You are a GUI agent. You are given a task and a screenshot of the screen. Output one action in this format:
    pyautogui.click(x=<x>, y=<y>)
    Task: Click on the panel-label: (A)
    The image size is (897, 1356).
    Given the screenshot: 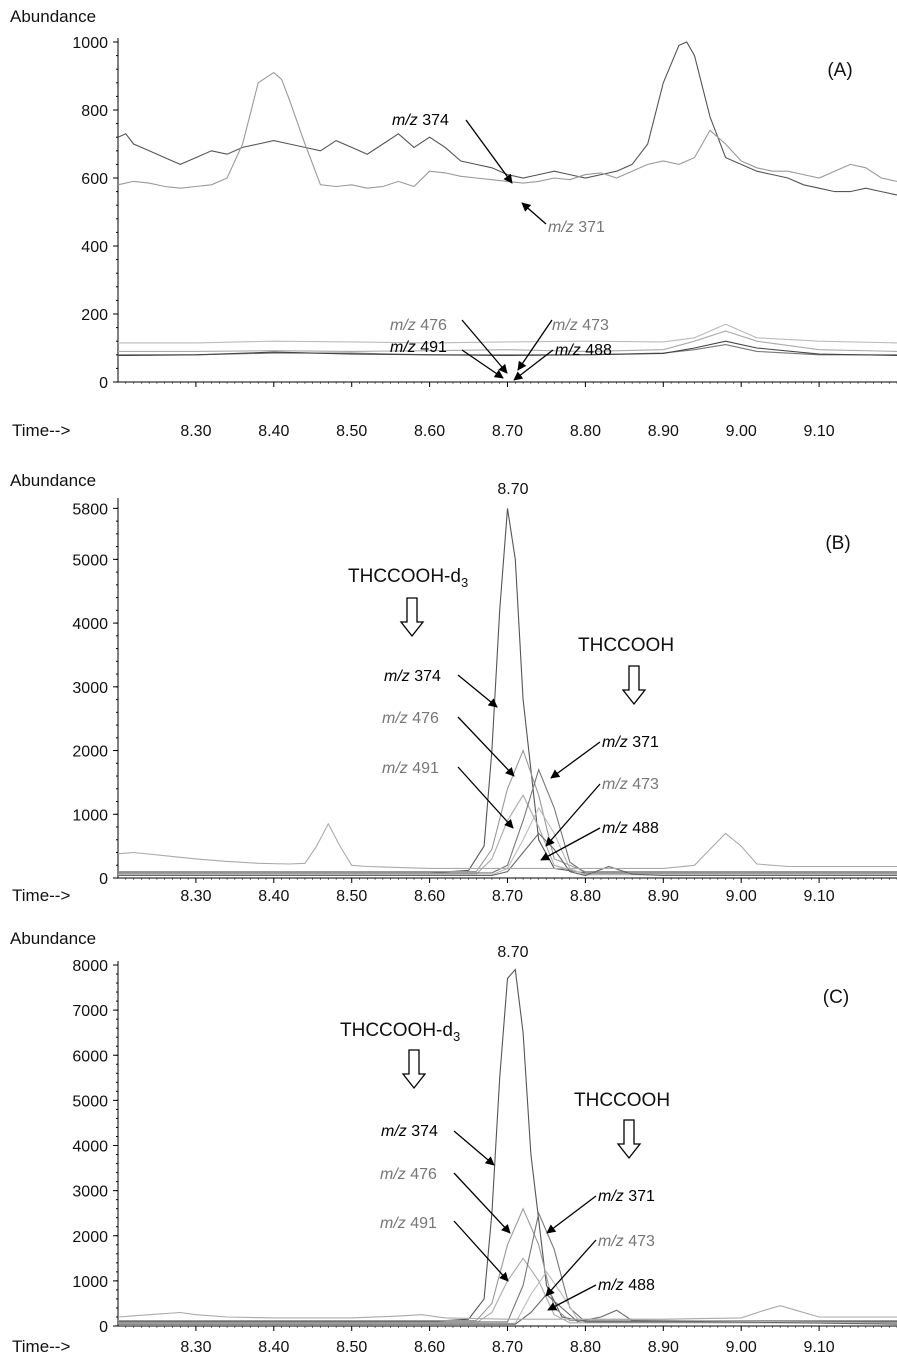 What is the action you would take?
    pyautogui.click(x=839, y=70)
    